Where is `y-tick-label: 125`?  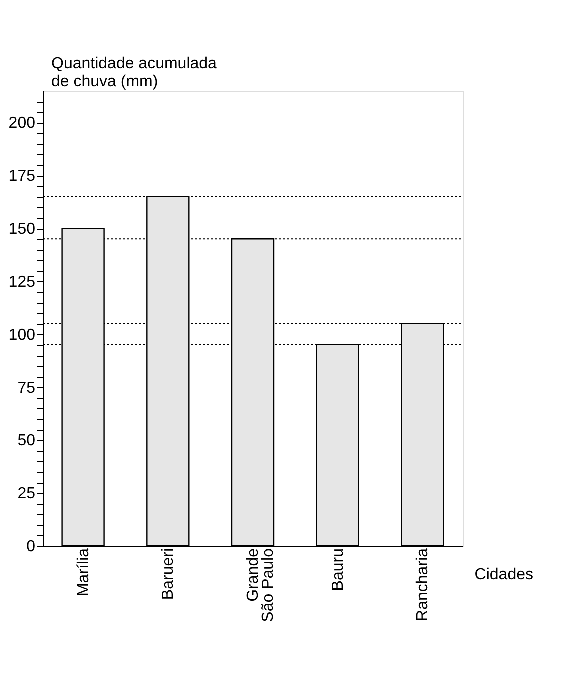 y-tick-label: 125 is located at coordinates (22, 282).